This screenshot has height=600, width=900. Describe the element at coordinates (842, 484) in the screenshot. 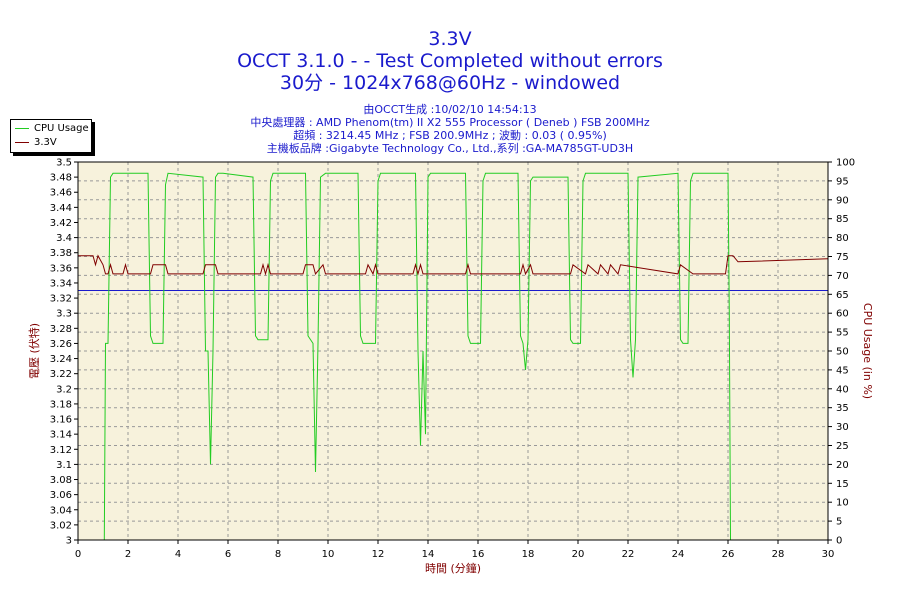

I see `right-tick-label: 15` at that location.